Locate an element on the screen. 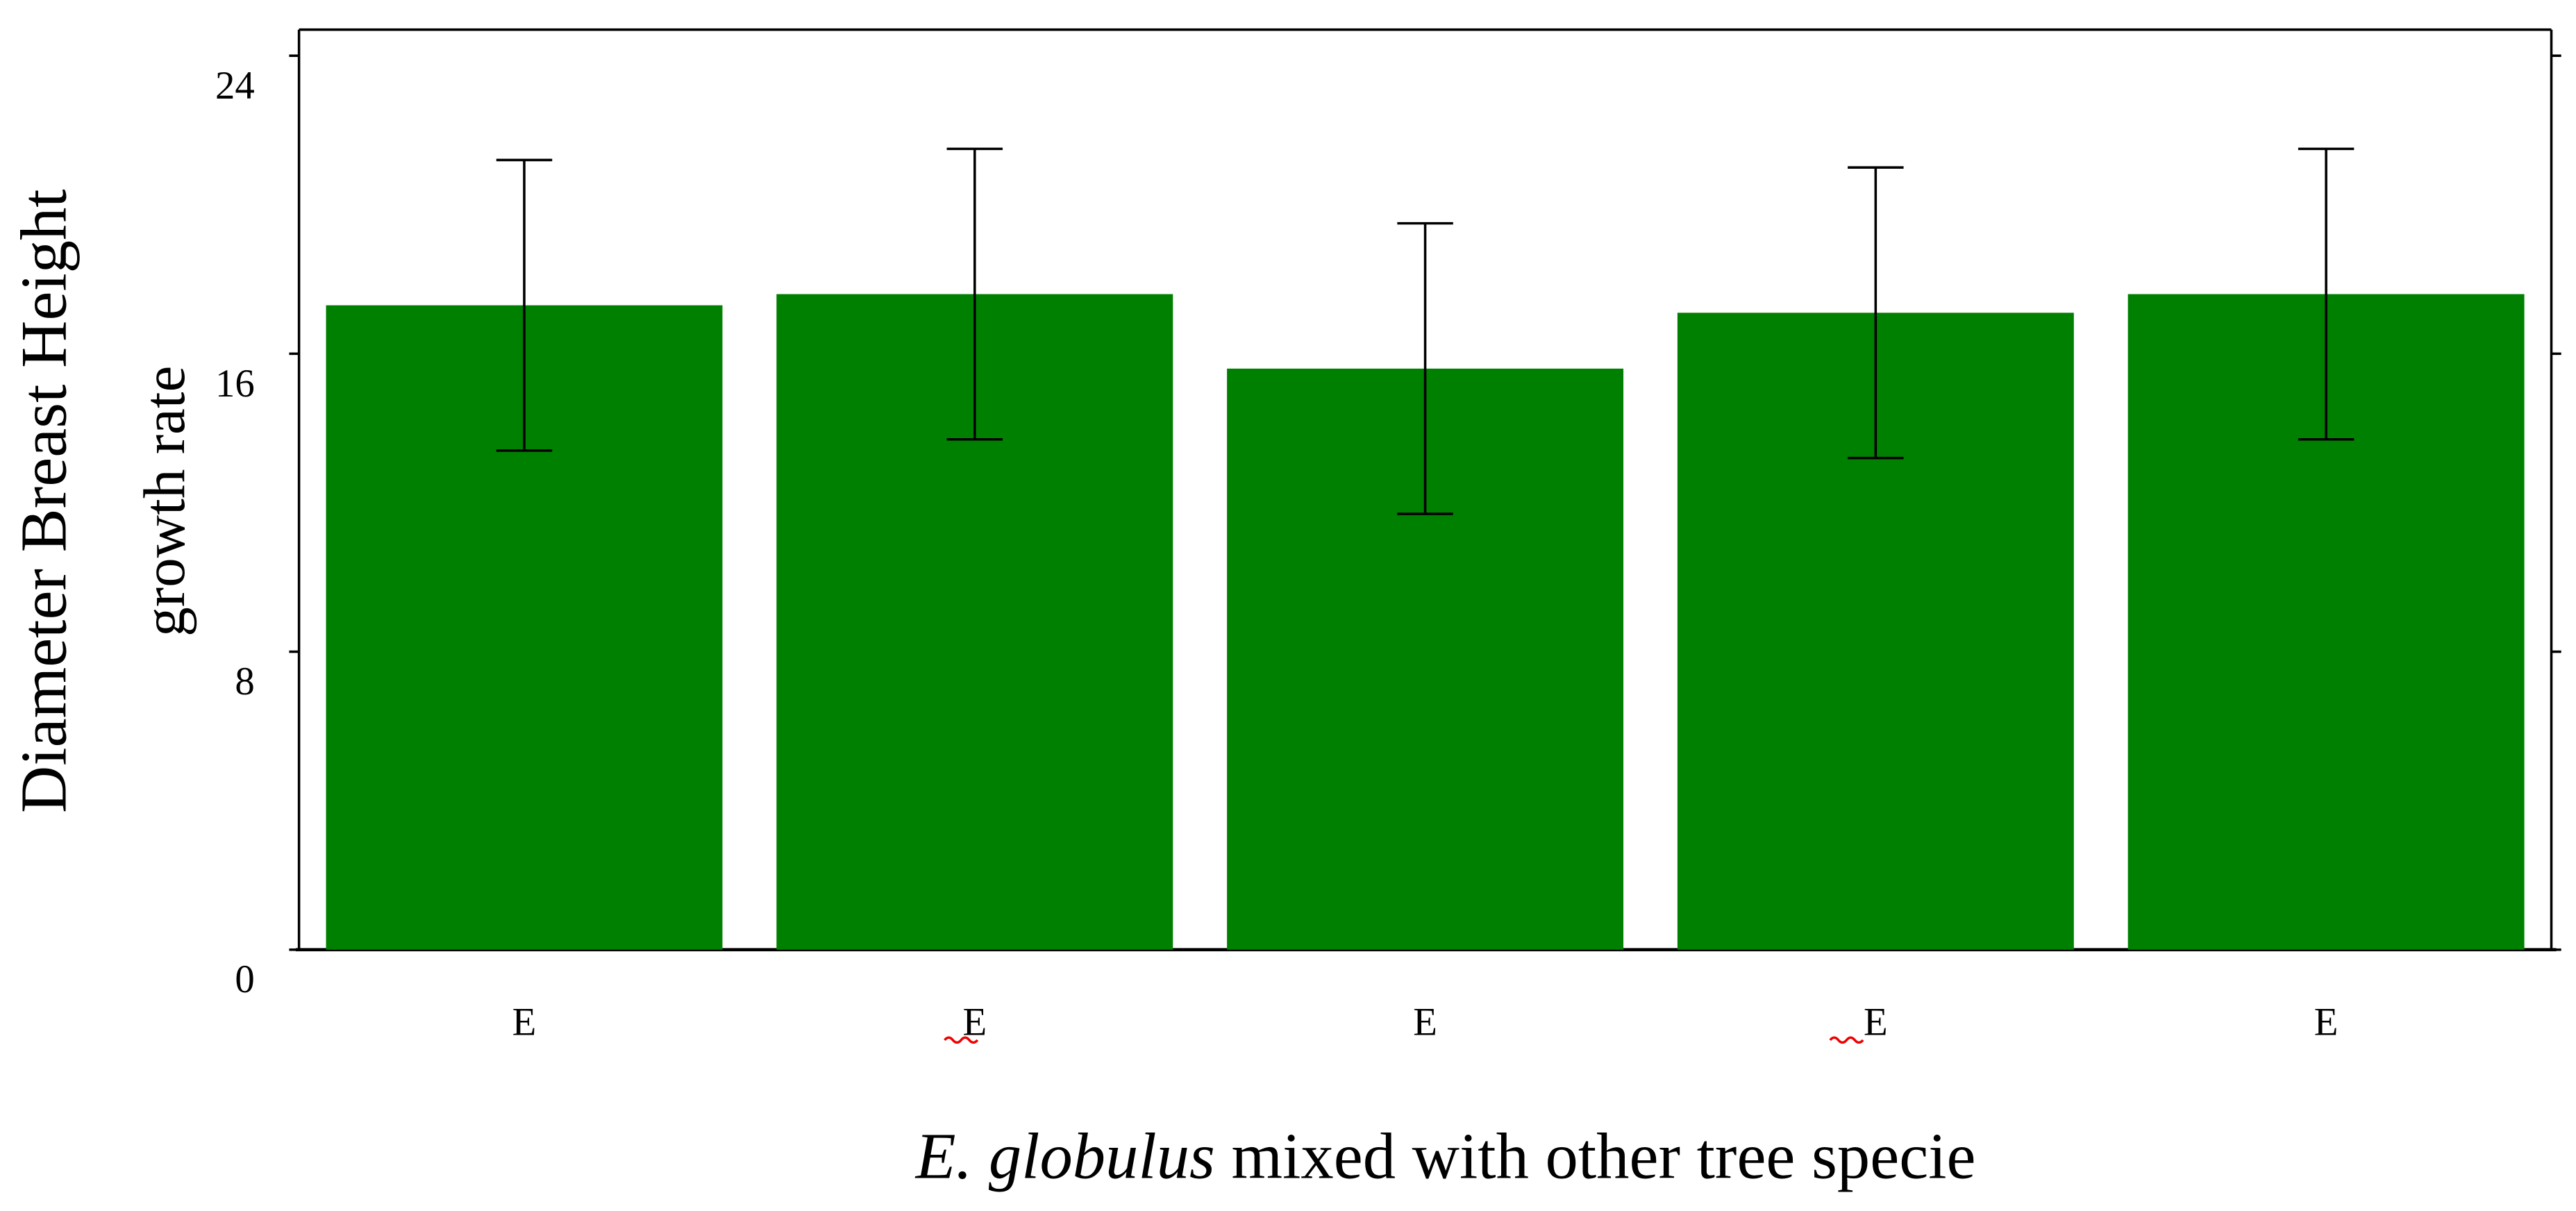 The width and height of the screenshot is (2576, 1211). y-axis-label: Diameter Breast Height is located at coordinates (44, 501).